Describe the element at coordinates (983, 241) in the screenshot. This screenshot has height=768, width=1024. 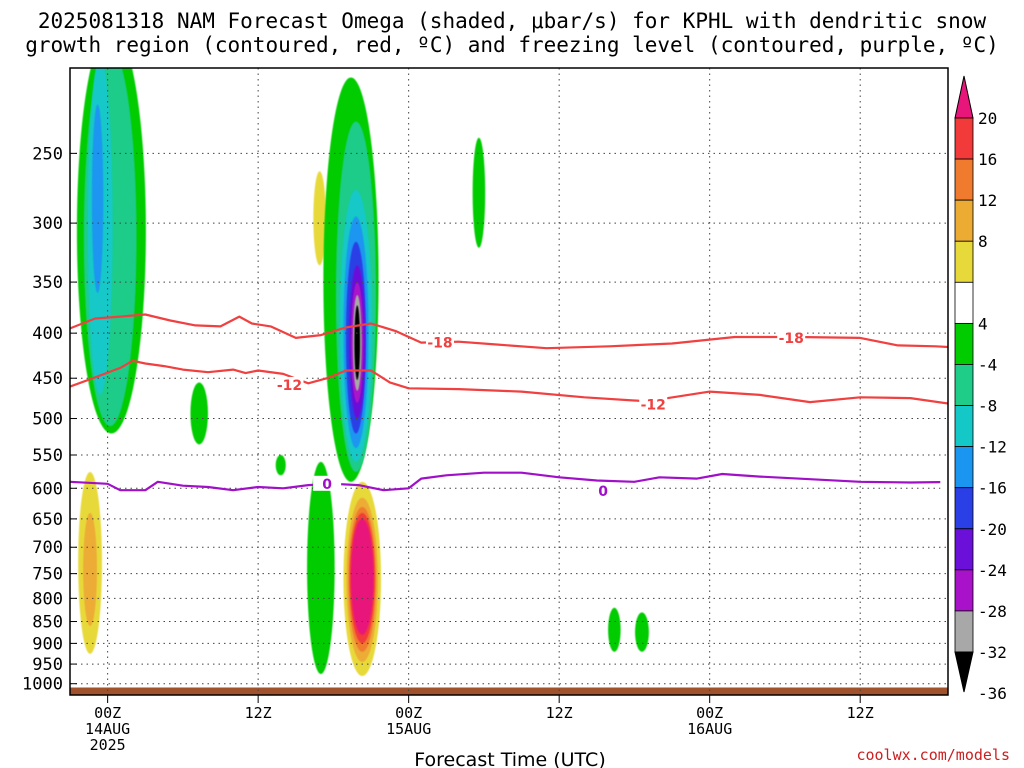
I see `colorbar-label-3: 8` at that location.